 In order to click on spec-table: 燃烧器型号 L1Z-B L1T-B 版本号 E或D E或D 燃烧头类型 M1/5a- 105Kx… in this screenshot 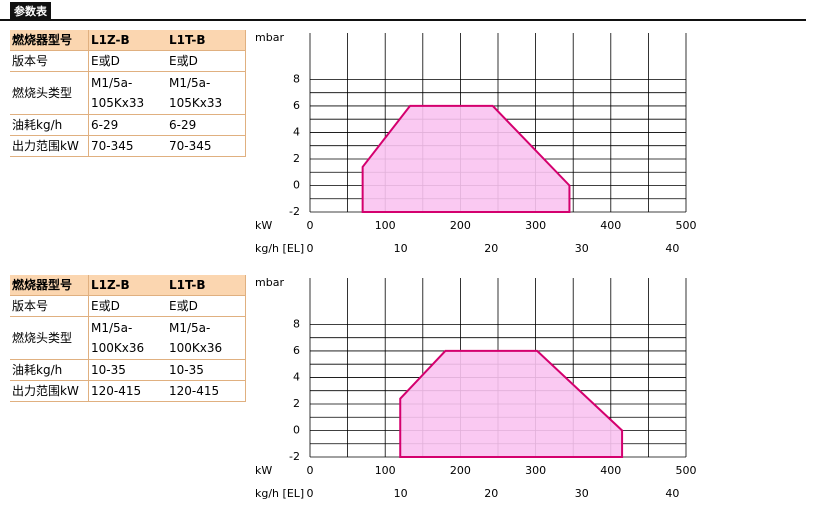, I will do `click(128, 93)`.